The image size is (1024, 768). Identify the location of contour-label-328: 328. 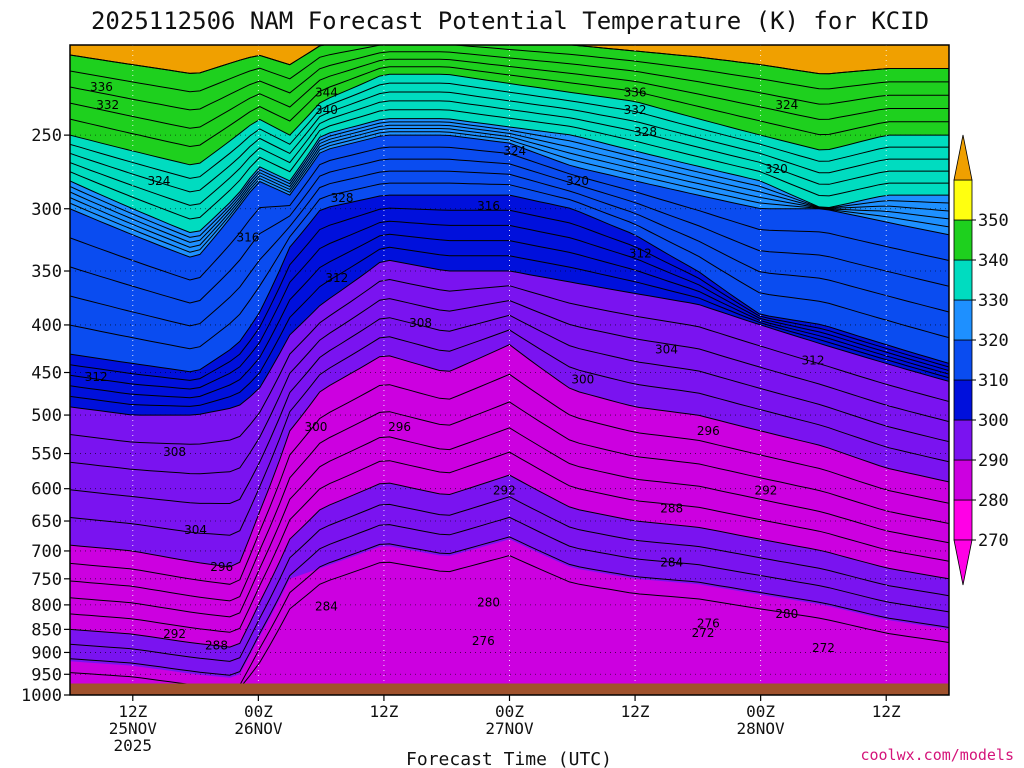
(645, 132).